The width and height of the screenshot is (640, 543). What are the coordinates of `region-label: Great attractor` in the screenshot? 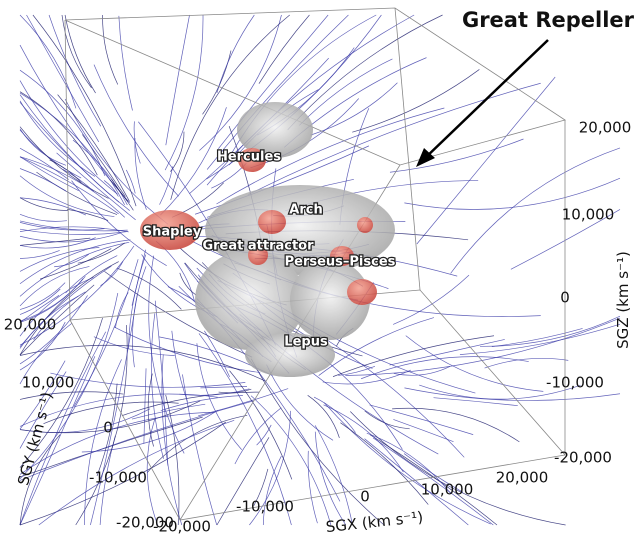 It's located at (258, 246).